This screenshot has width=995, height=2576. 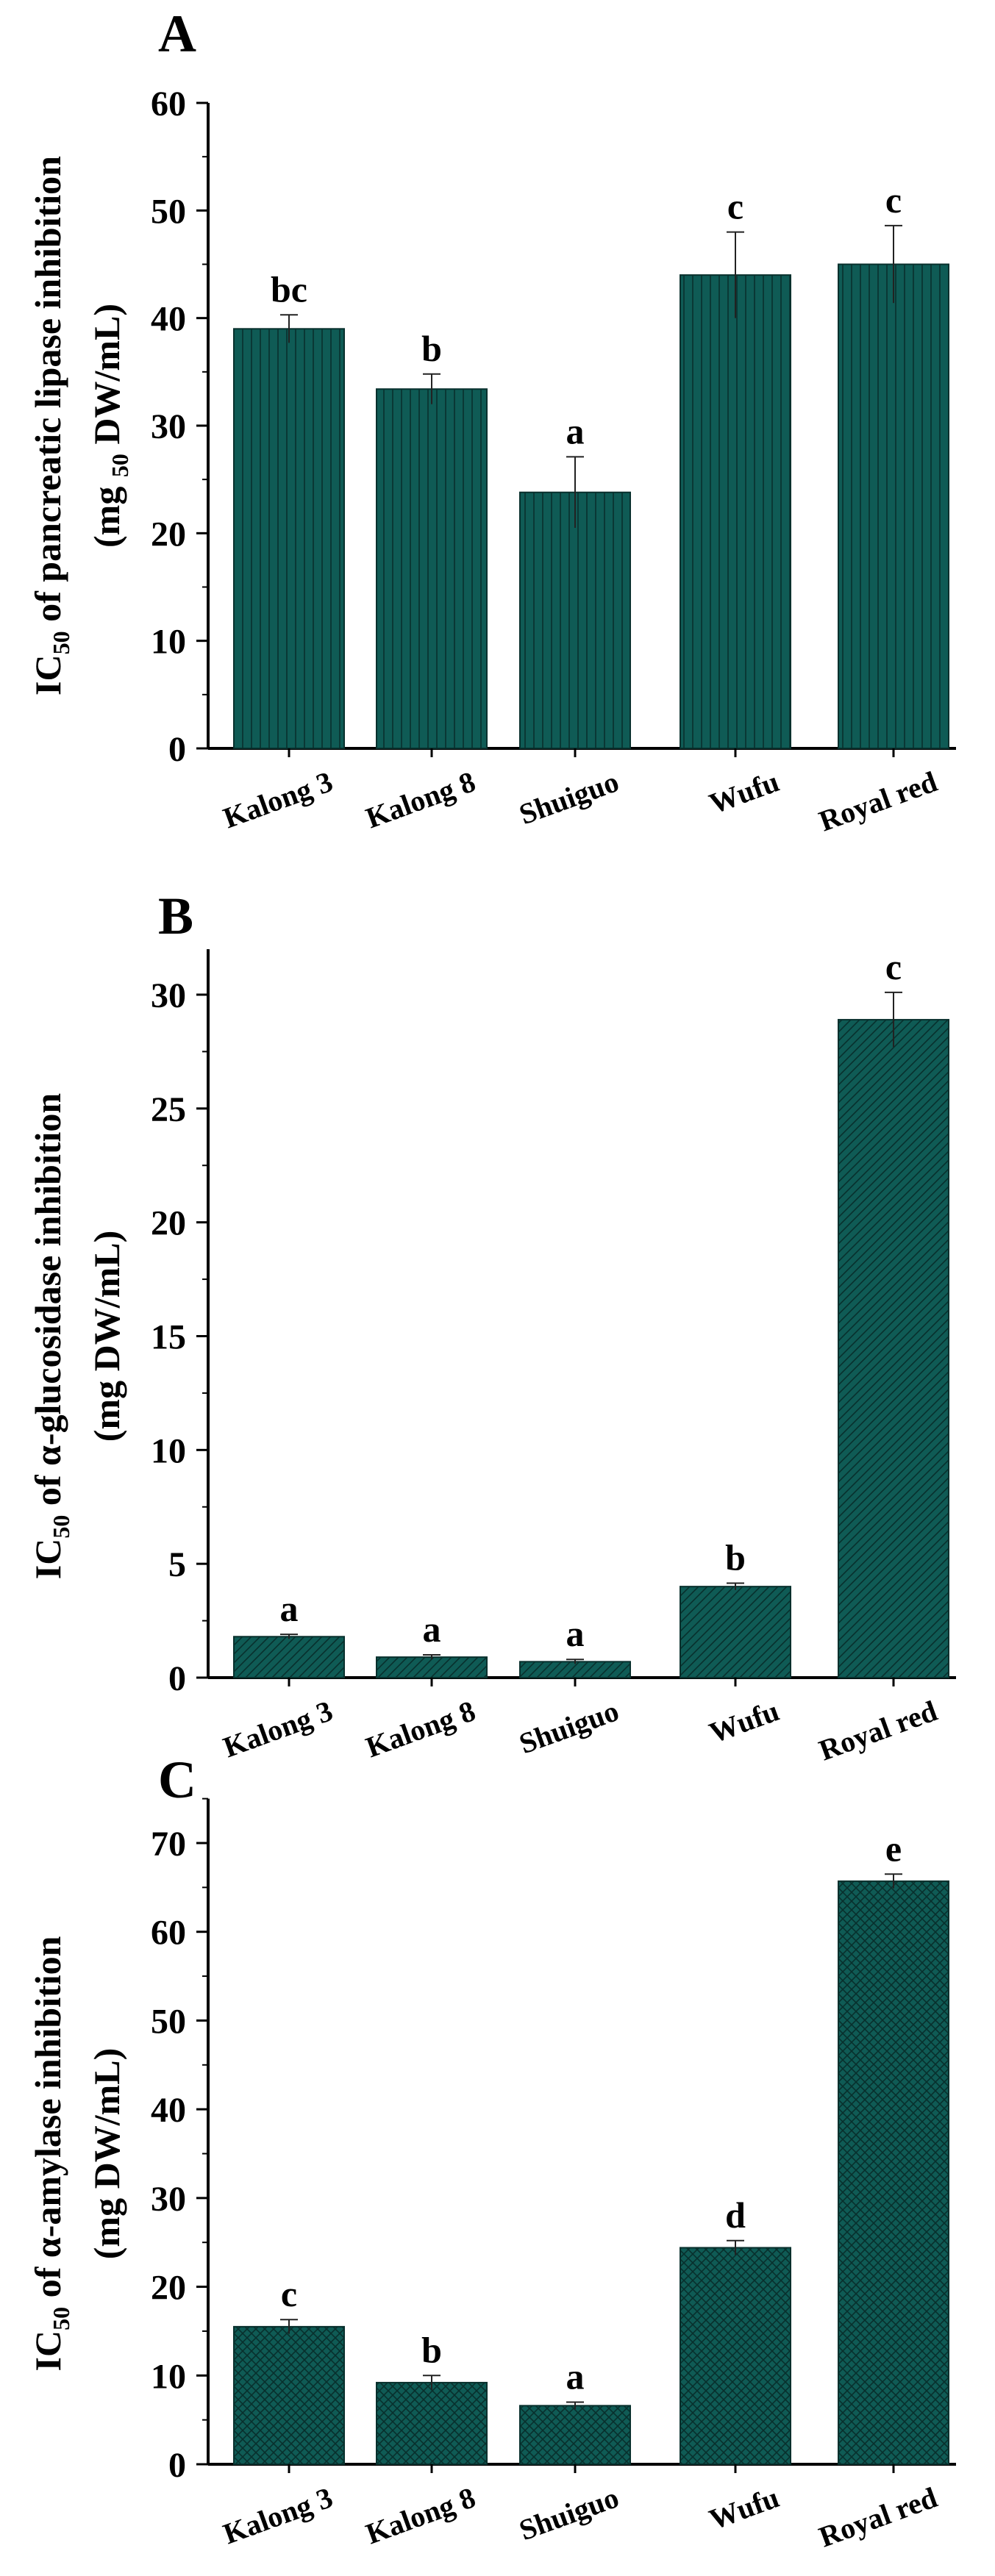 What do you see at coordinates (120, 465) in the screenshot?
I see `y-axis-unit-subscript: 50` at bounding box center [120, 465].